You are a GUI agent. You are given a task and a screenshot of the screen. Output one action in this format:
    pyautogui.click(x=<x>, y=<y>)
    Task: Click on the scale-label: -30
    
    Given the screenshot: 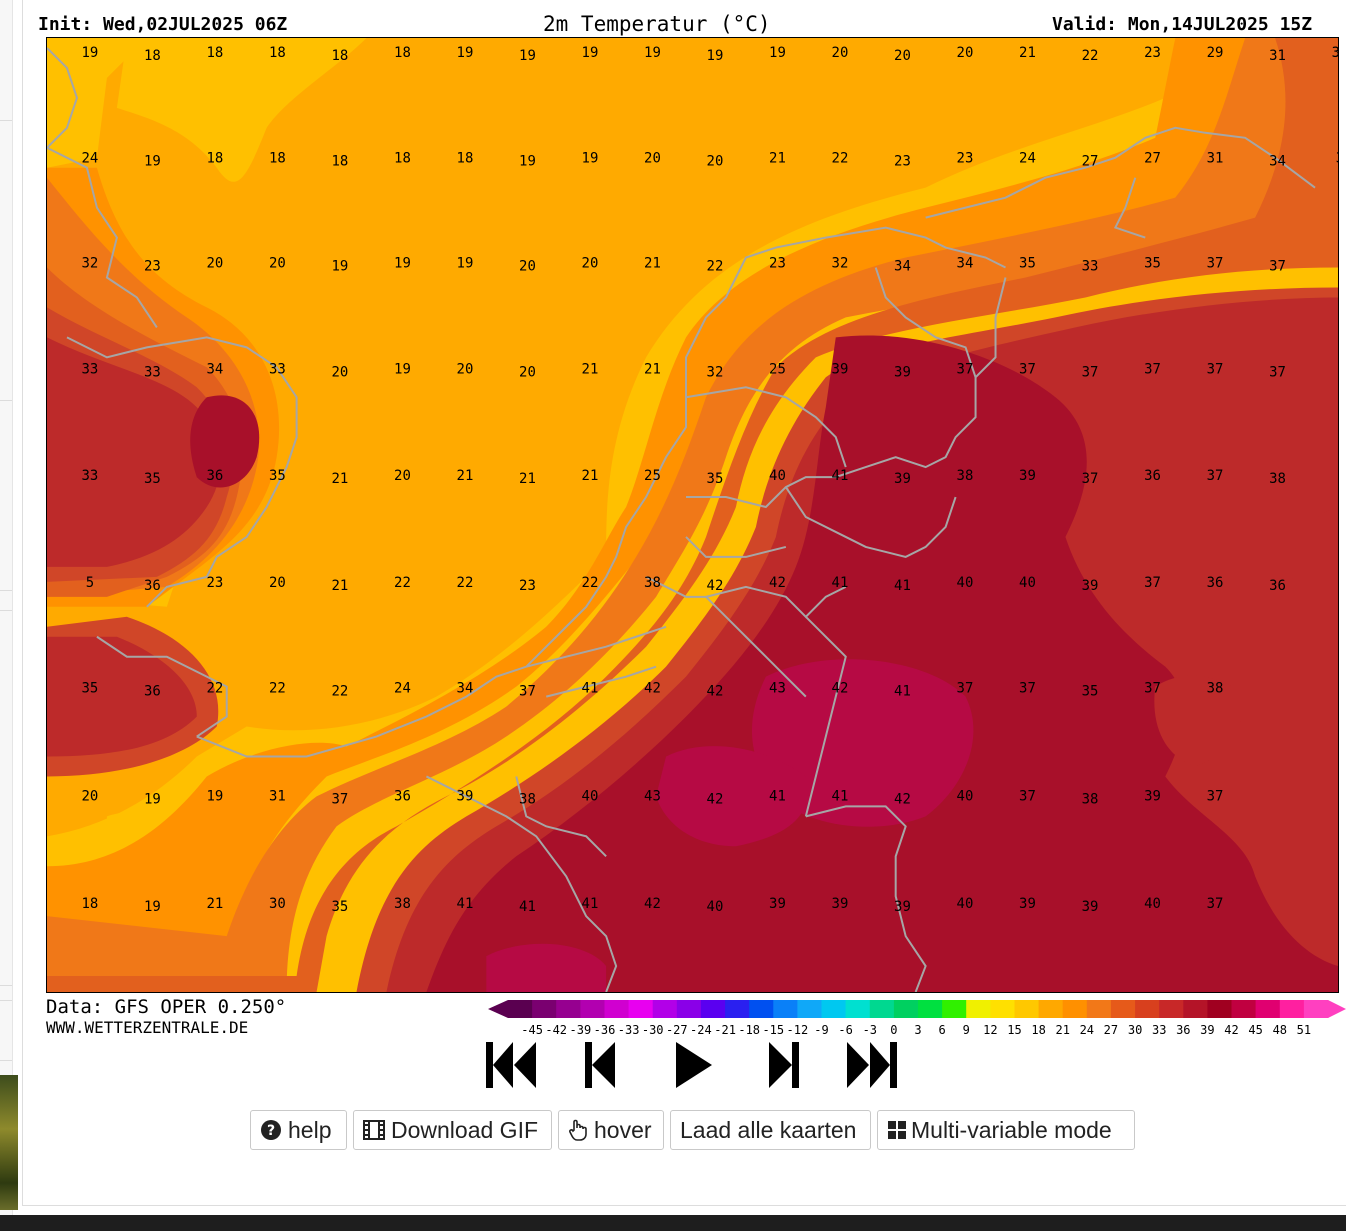 What is the action you would take?
    pyautogui.click(x=653, y=1030)
    